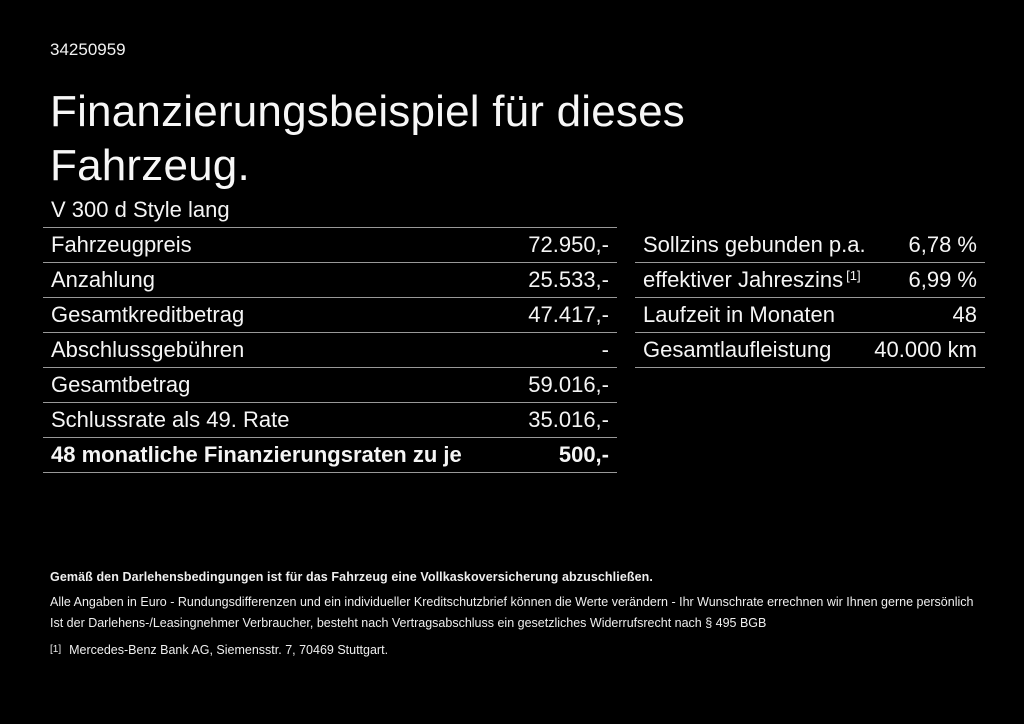  What do you see at coordinates (170, 419) in the screenshot?
I see `row-label: Schlussrate als 49. Rate` at bounding box center [170, 419].